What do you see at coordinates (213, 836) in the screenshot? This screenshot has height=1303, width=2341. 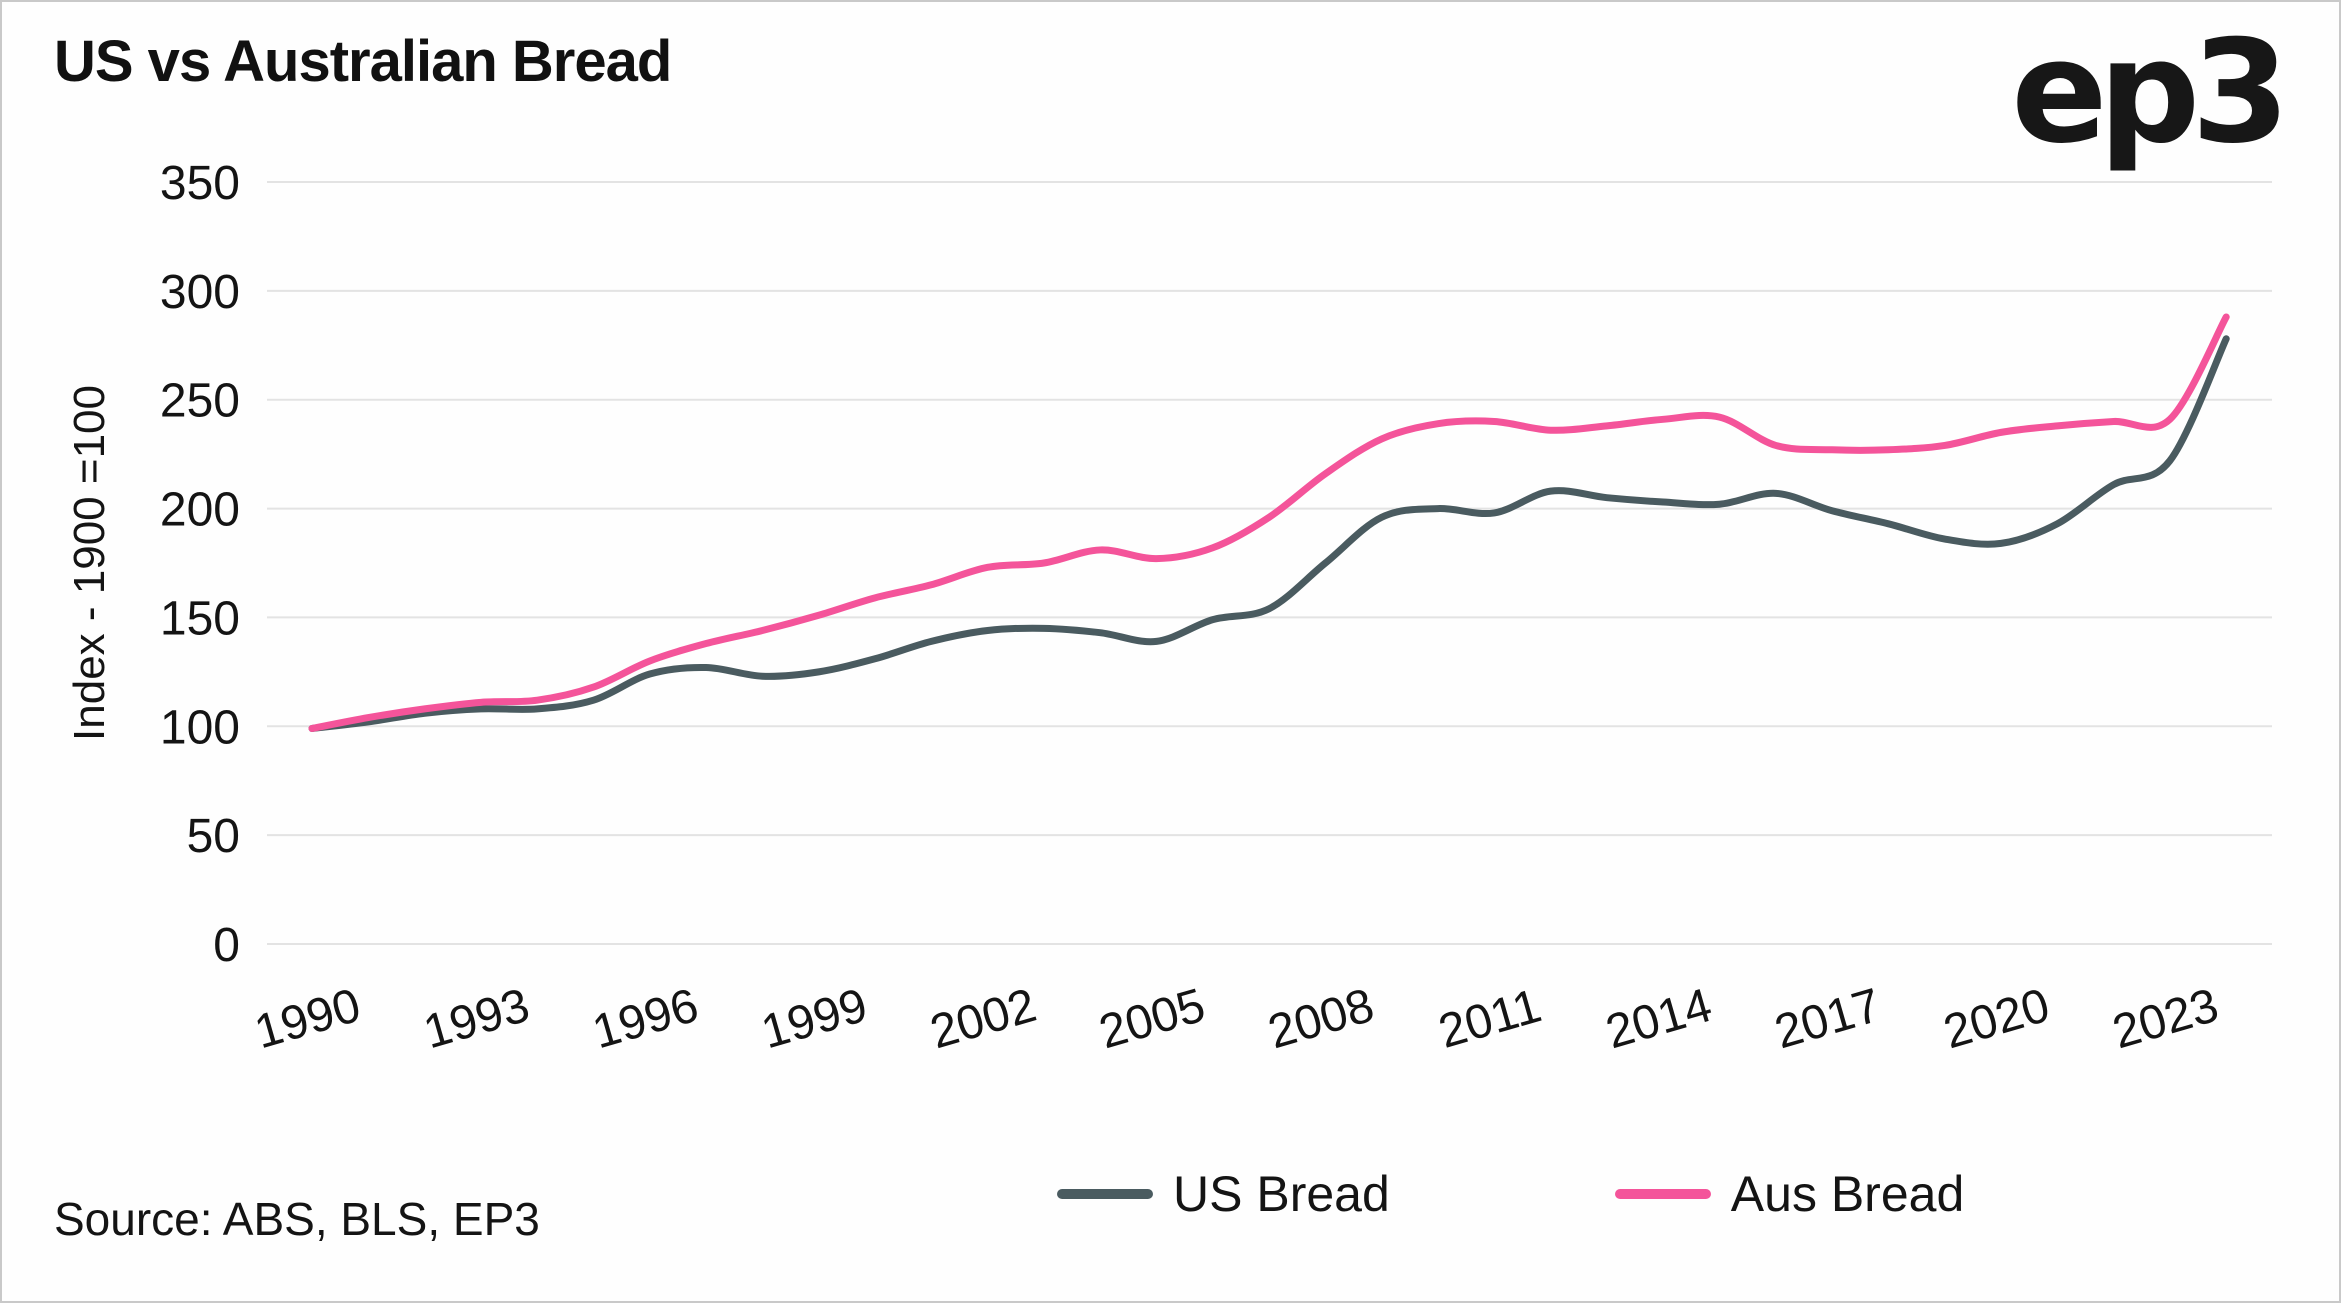 I see `y-tick-label: 50` at bounding box center [213, 836].